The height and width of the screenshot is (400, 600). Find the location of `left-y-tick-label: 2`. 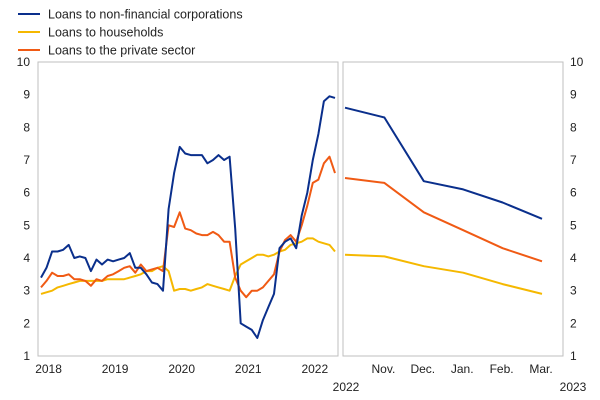

left-y-tick-label: 2 is located at coordinates (26, 323).